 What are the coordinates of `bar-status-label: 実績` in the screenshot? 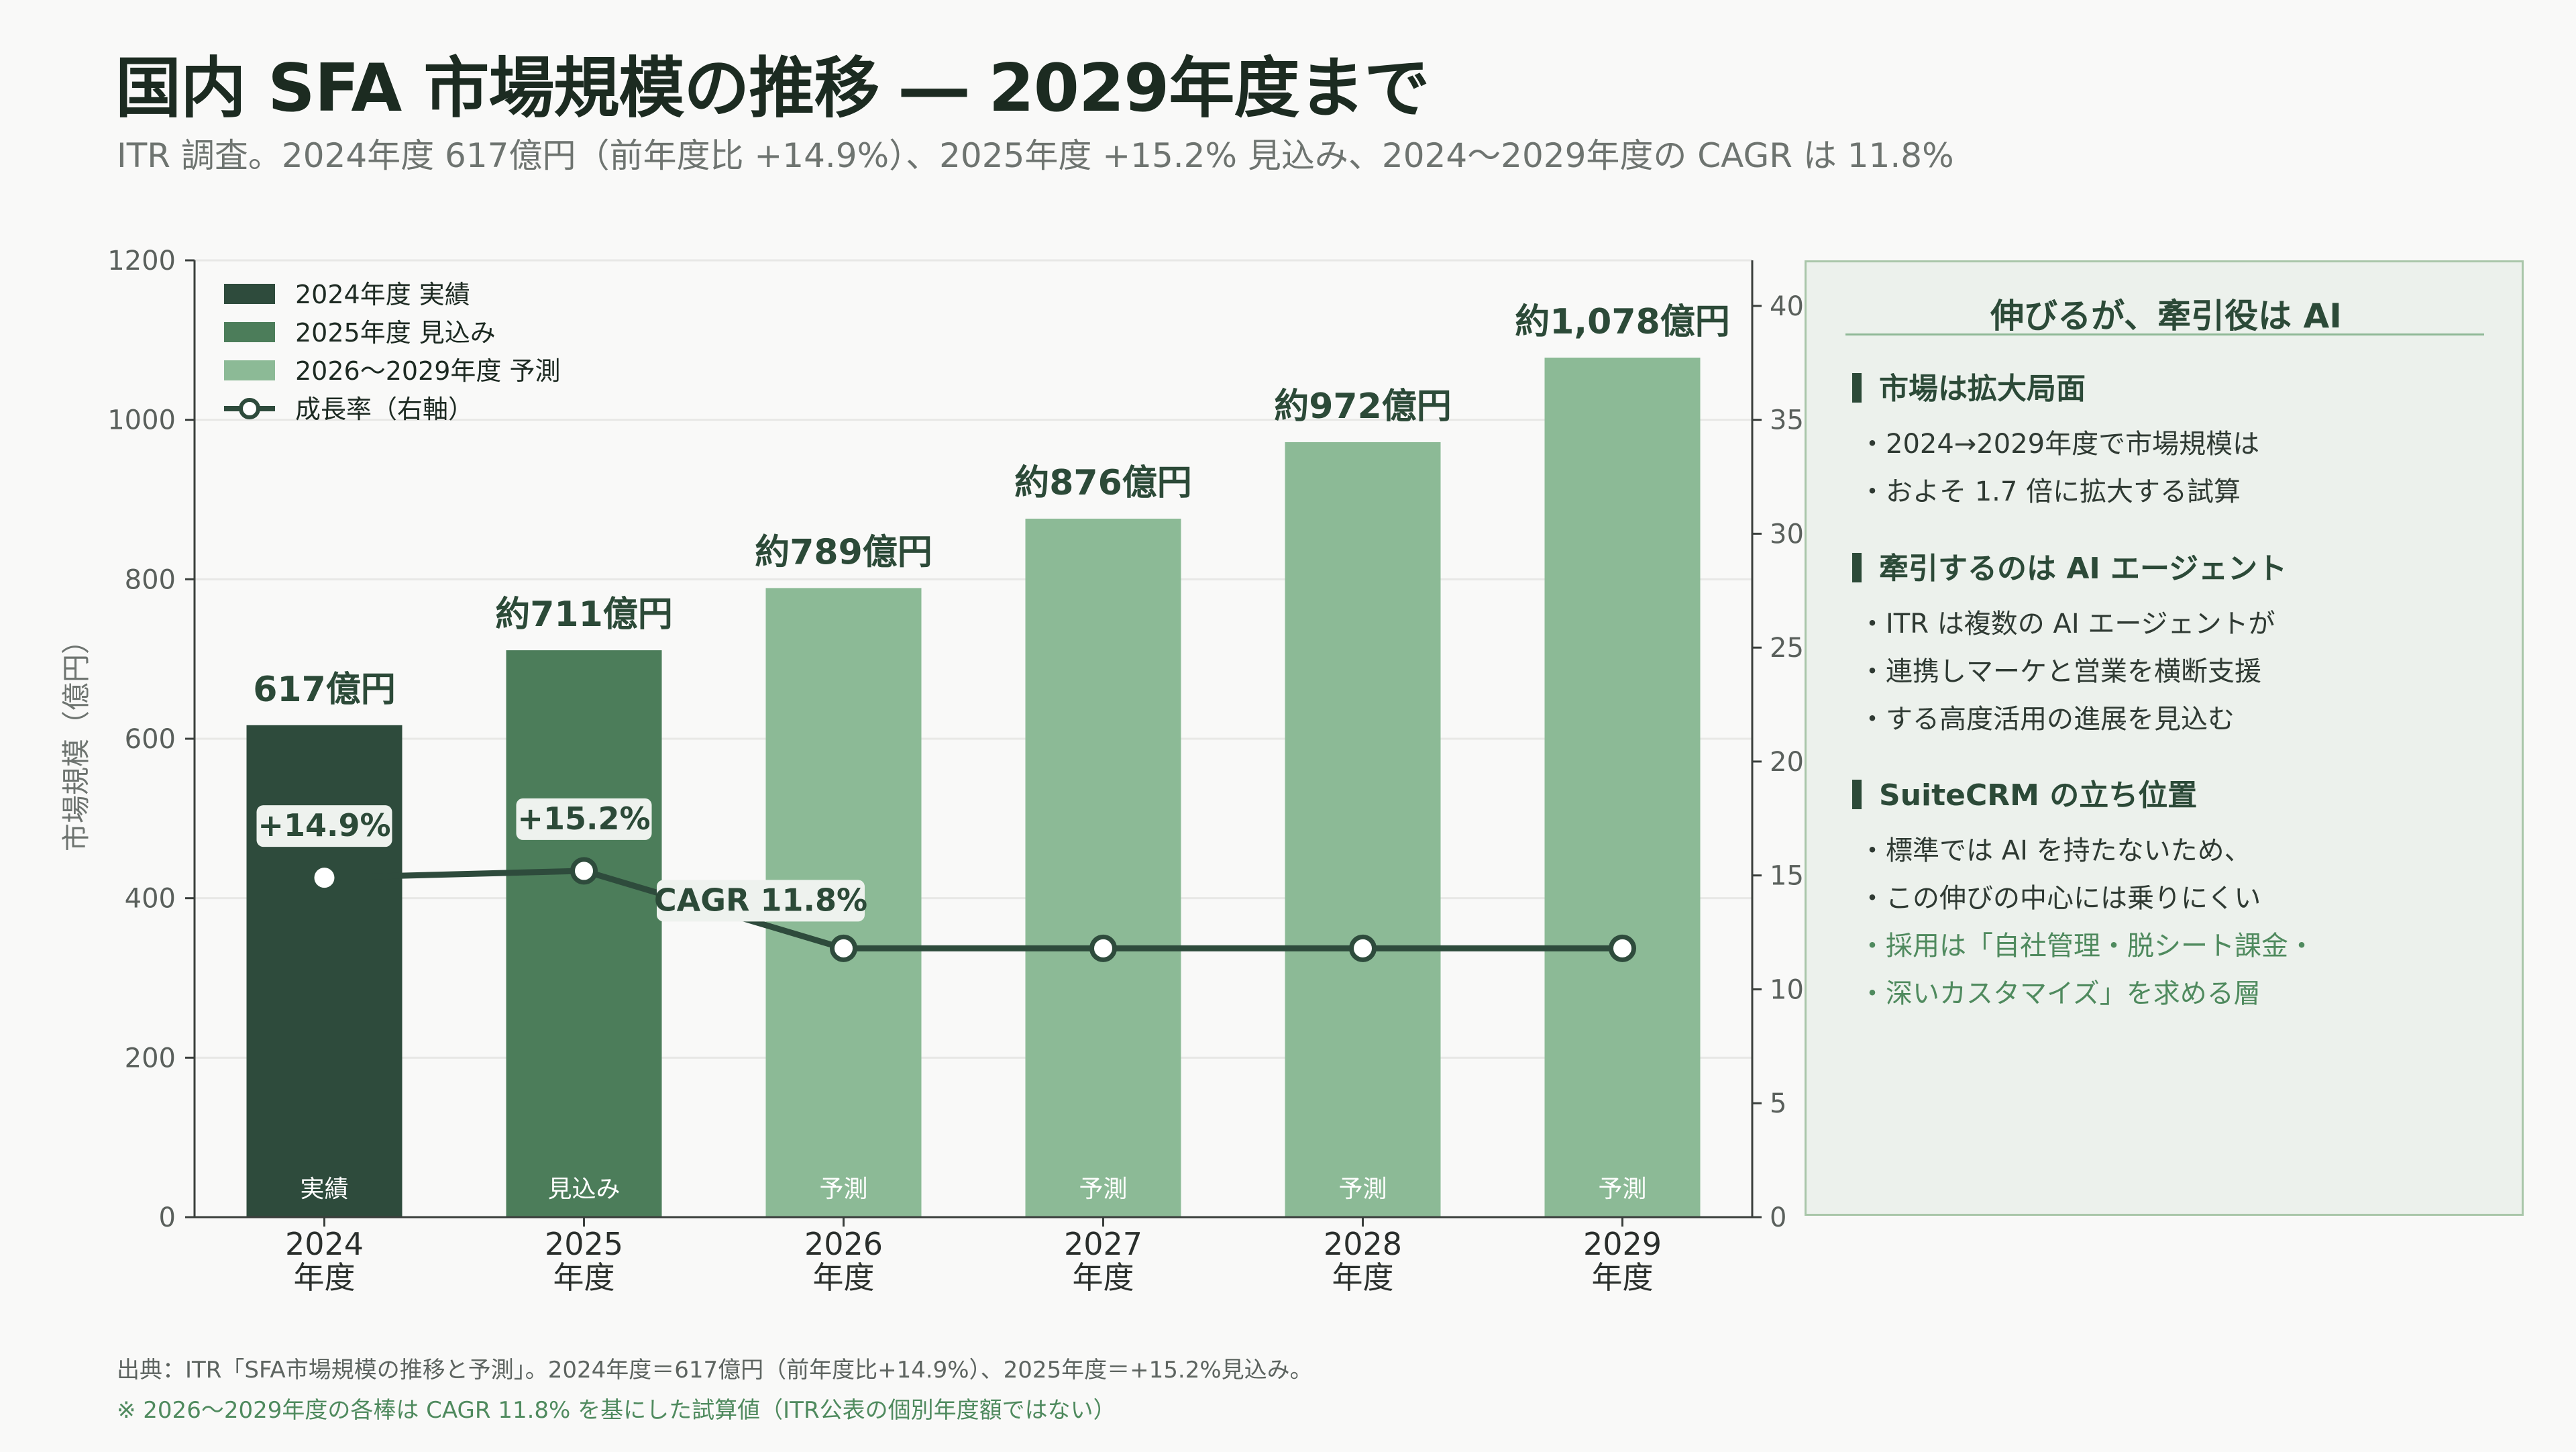 It's located at (324, 1190).